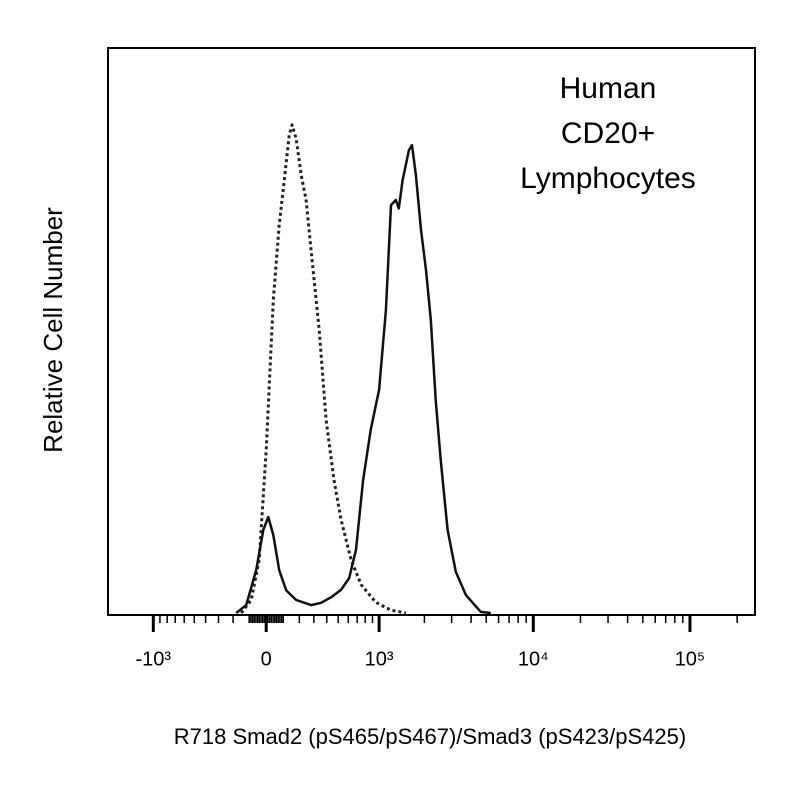 Image resolution: width=800 pixels, height=800 pixels. I want to click on histogram-line, so click(323, 369).